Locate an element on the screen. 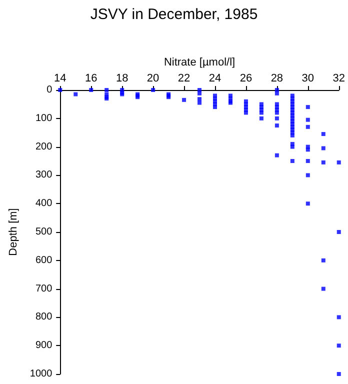 Image resolution: width=348 pixels, height=384 pixels. y-tick-label: 1000 is located at coordinates (41, 374).